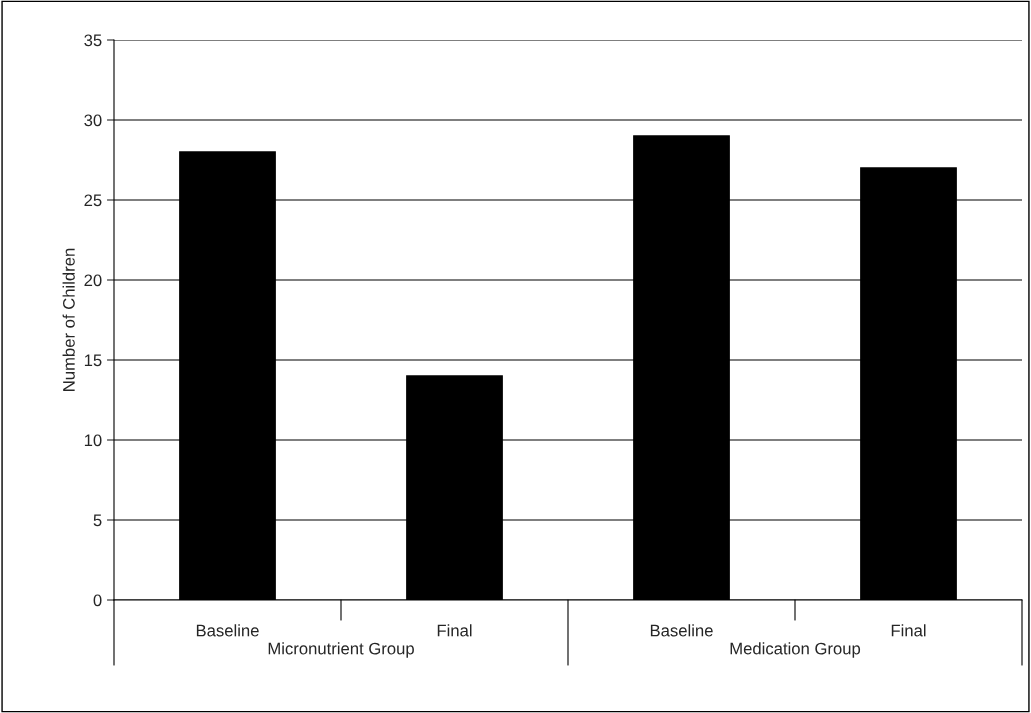 The height and width of the screenshot is (713, 1031). Describe the element at coordinates (93, 440) in the screenshot. I see `y-tick-label: 10` at that location.